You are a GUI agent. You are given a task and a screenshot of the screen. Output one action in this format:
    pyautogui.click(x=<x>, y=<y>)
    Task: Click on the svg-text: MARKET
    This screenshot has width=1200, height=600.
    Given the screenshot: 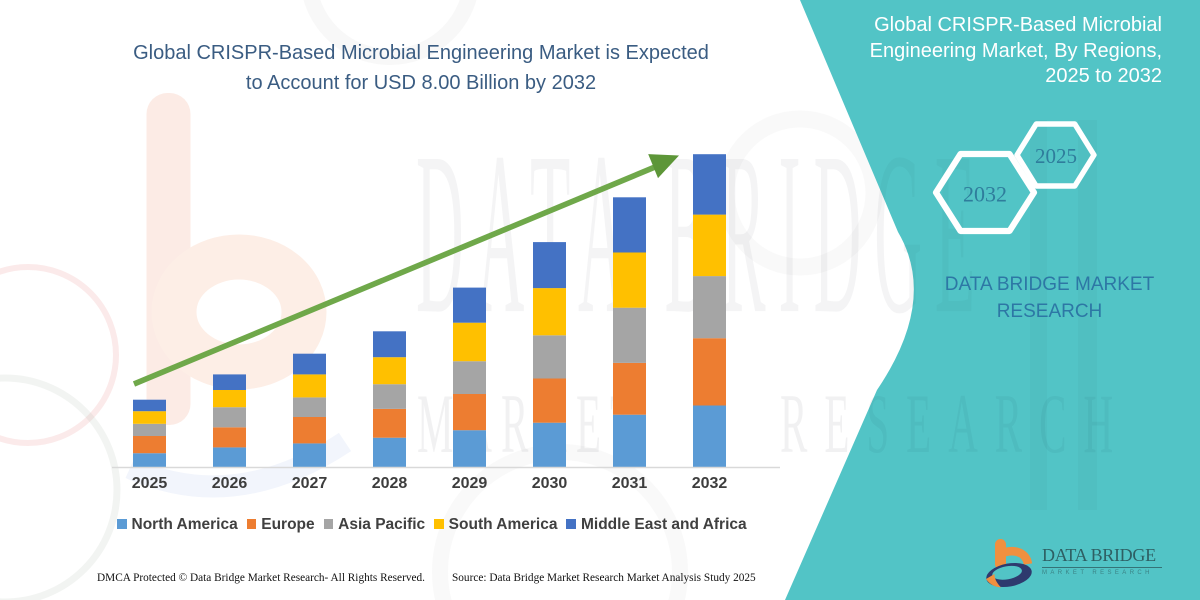 What is the action you would take?
    pyautogui.click(x=530, y=424)
    